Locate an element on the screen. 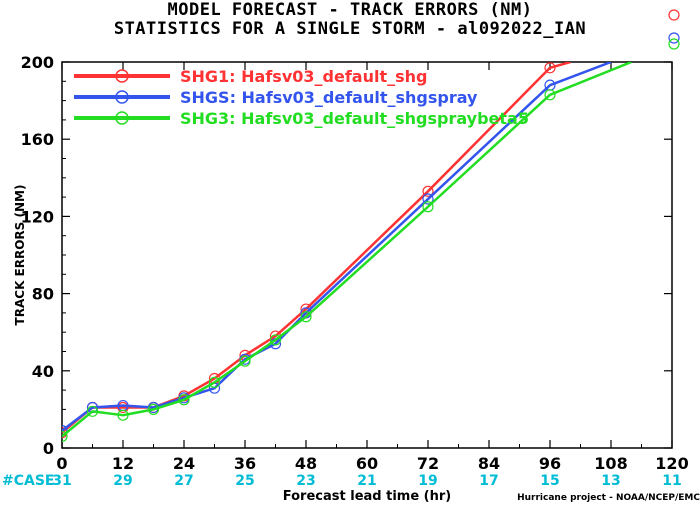 This screenshot has width=700, height=506. case-count: 19 is located at coordinates (427, 481).